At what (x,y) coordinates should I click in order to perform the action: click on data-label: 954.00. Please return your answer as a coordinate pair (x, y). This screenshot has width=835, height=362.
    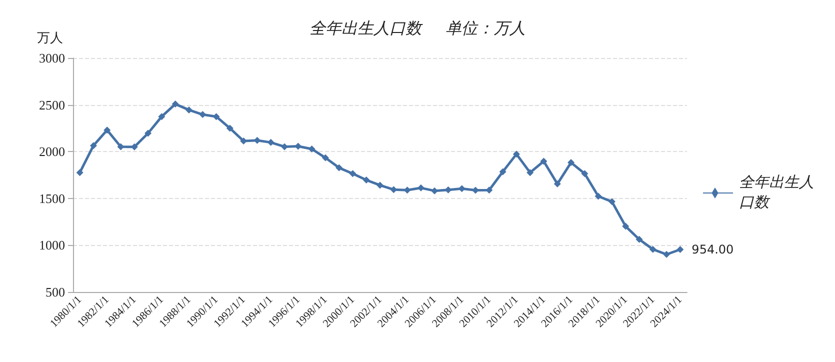
    Looking at the image, I should click on (713, 249).